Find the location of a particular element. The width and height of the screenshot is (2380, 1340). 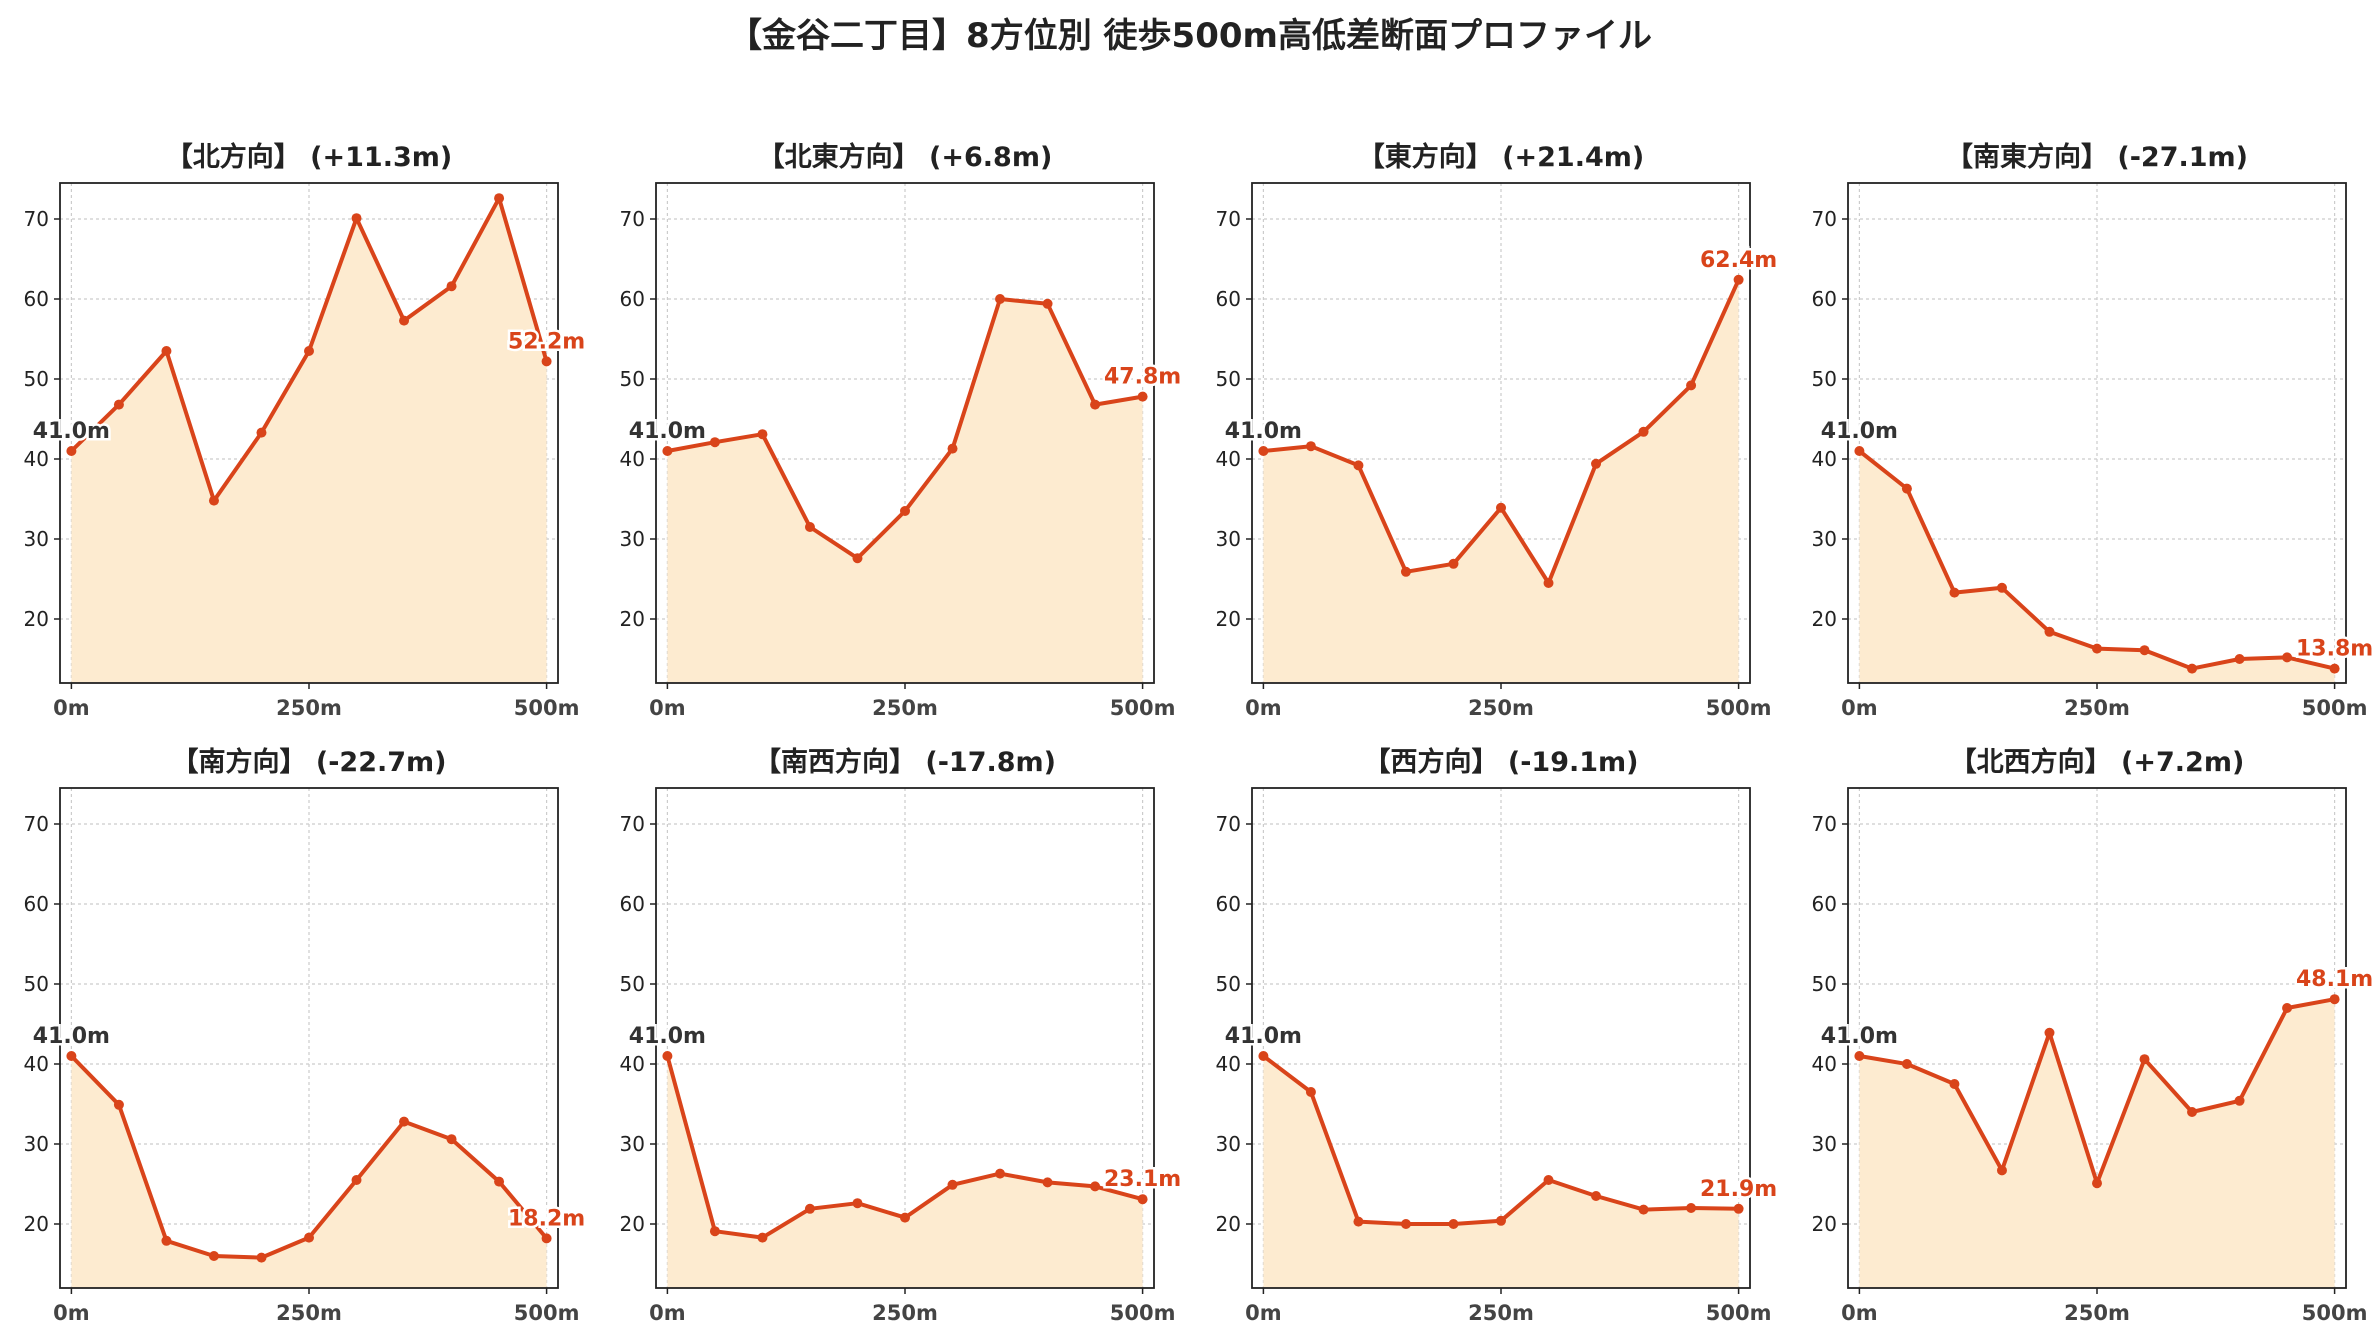

panel-6-end-label: 21.9m is located at coordinates (1738, 1189).